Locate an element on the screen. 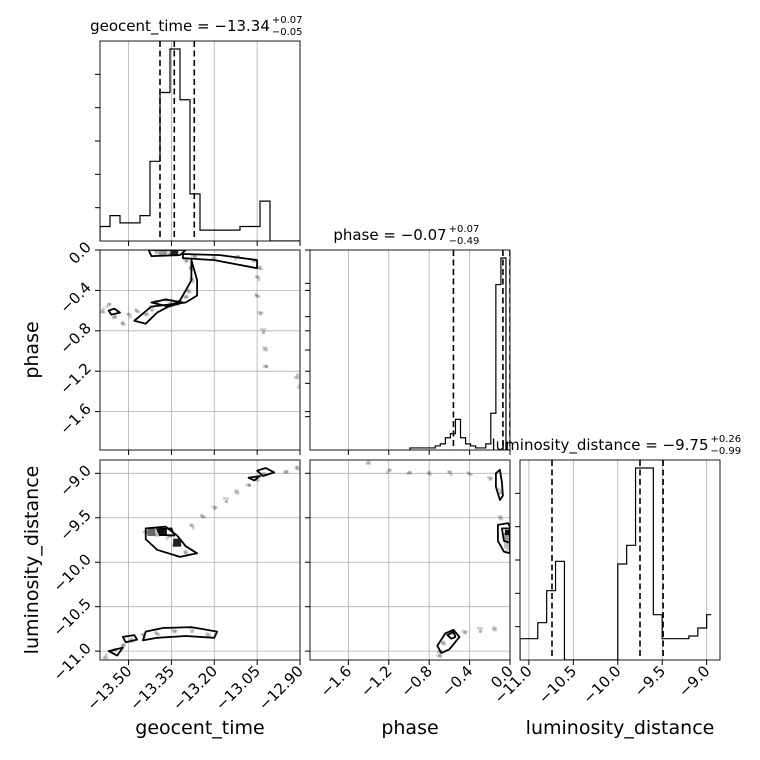 This screenshot has height=760, width=760. y-tick-label: −10.5 is located at coordinates (72, 617).